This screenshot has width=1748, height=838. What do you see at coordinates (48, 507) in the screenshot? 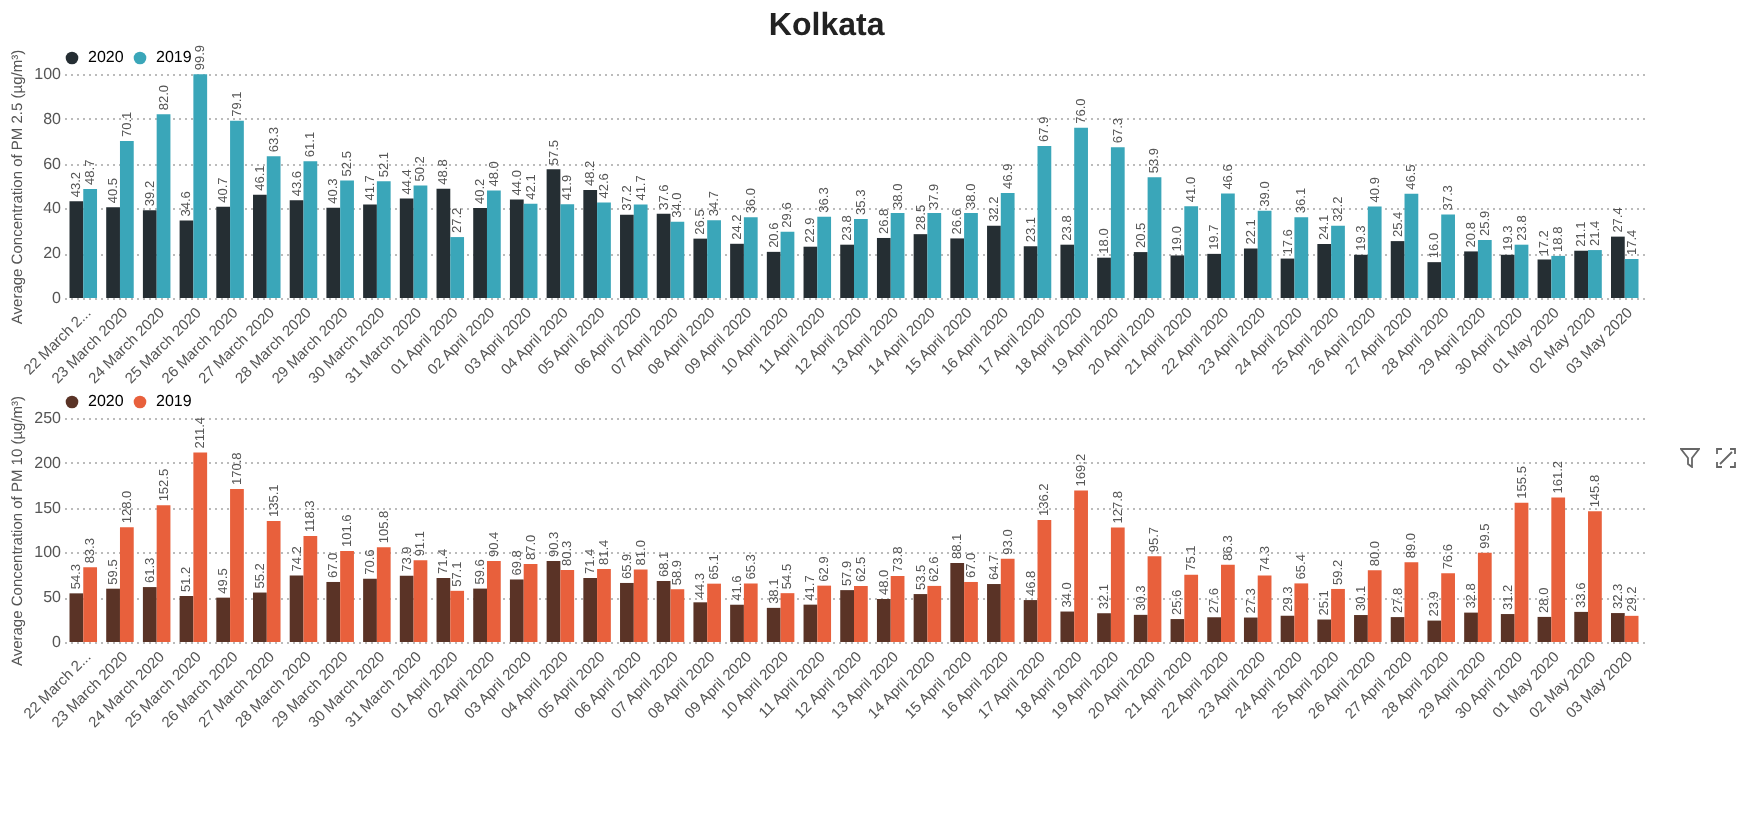
I see `y-tick-label: 150` at bounding box center [48, 507].